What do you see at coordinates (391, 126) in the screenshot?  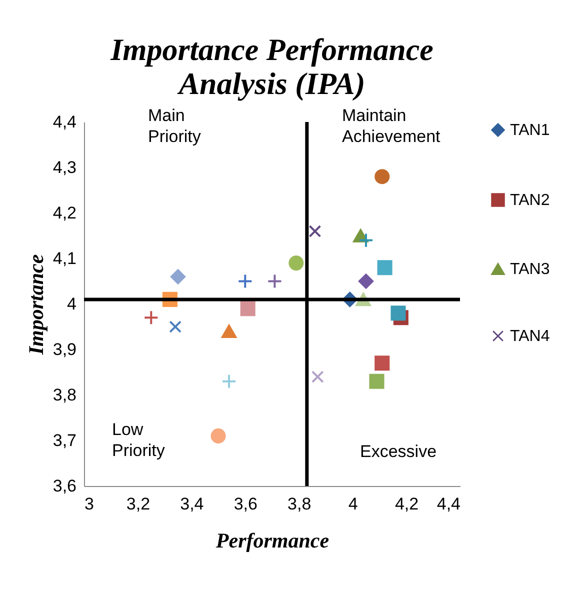 I see `annotation: Maintain Achievement` at bounding box center [391, 126].